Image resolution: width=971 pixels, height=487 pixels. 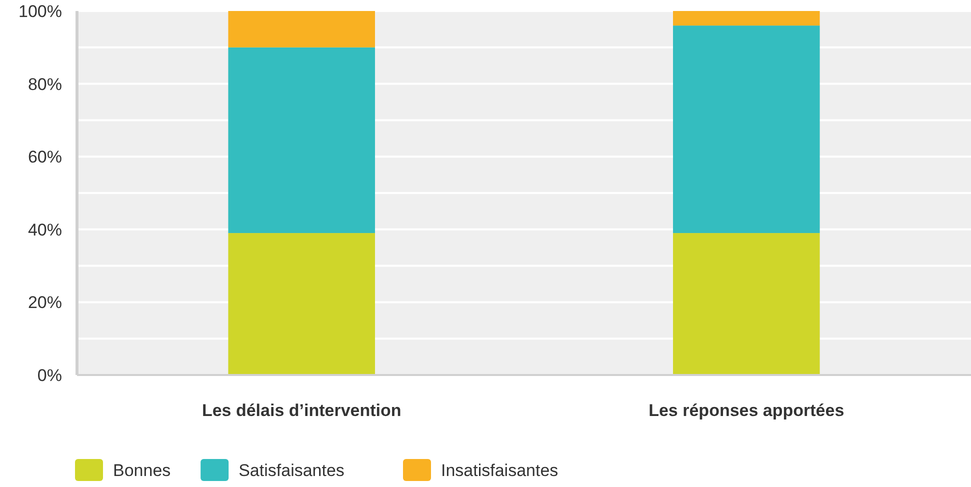 I want to click on y-tick-label: 80%, so click(x=45, y=84).